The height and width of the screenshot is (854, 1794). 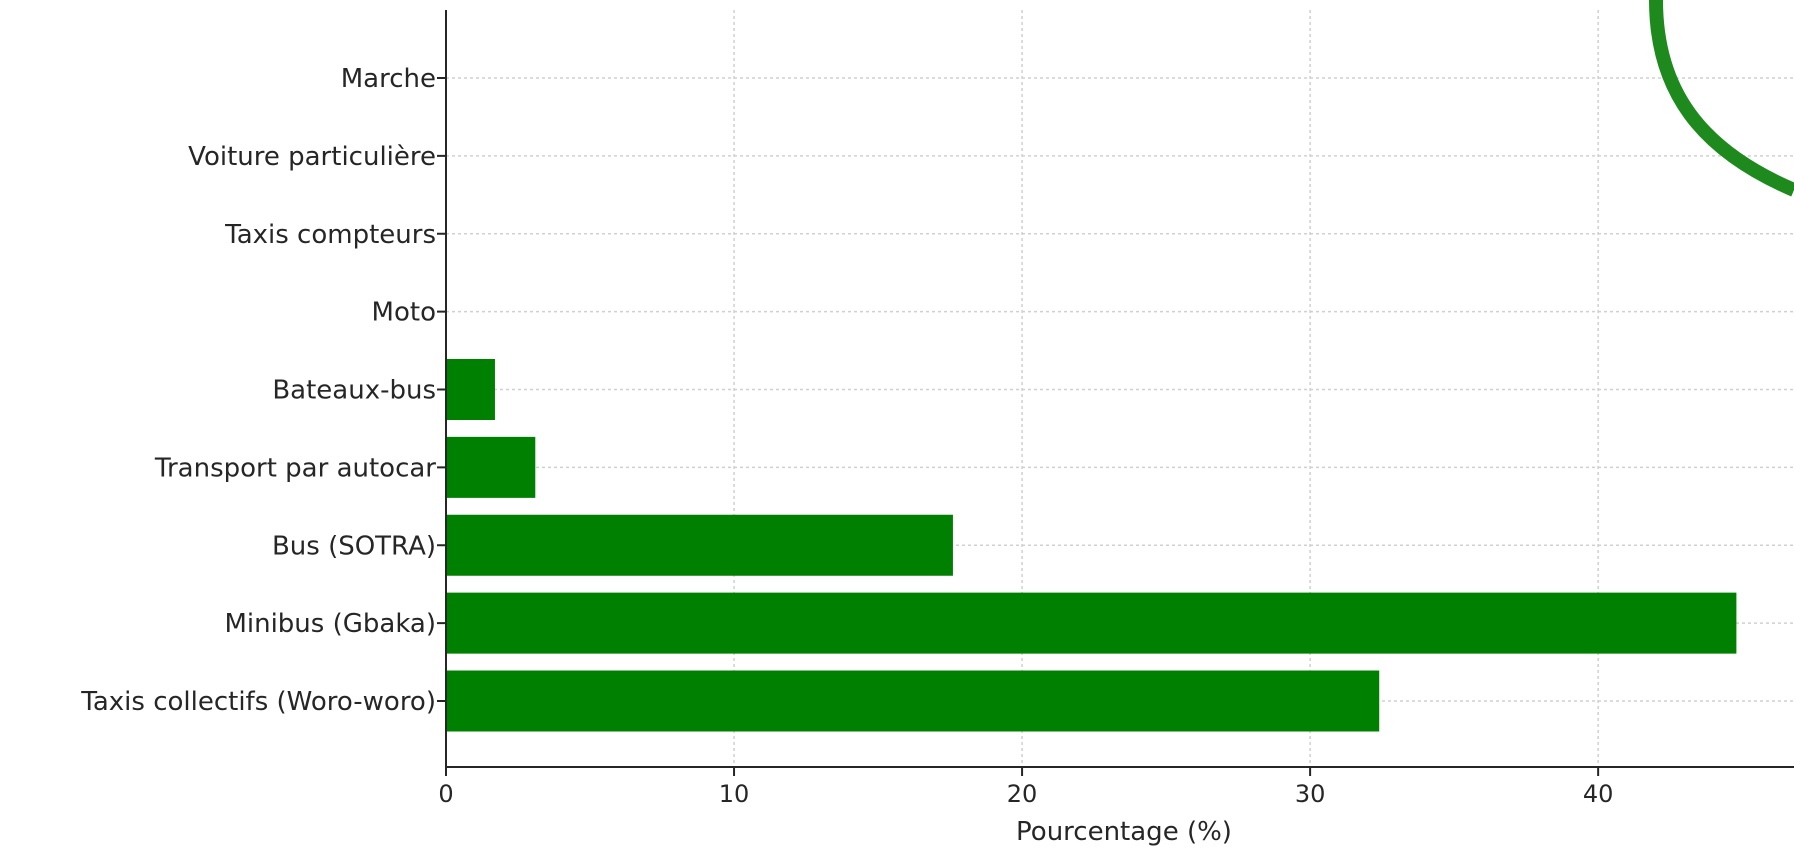 What do you see at coordinates (1721, 98) in the screenshot?
I see `annotation-arc-shape` at bounding box center [1721, 98].